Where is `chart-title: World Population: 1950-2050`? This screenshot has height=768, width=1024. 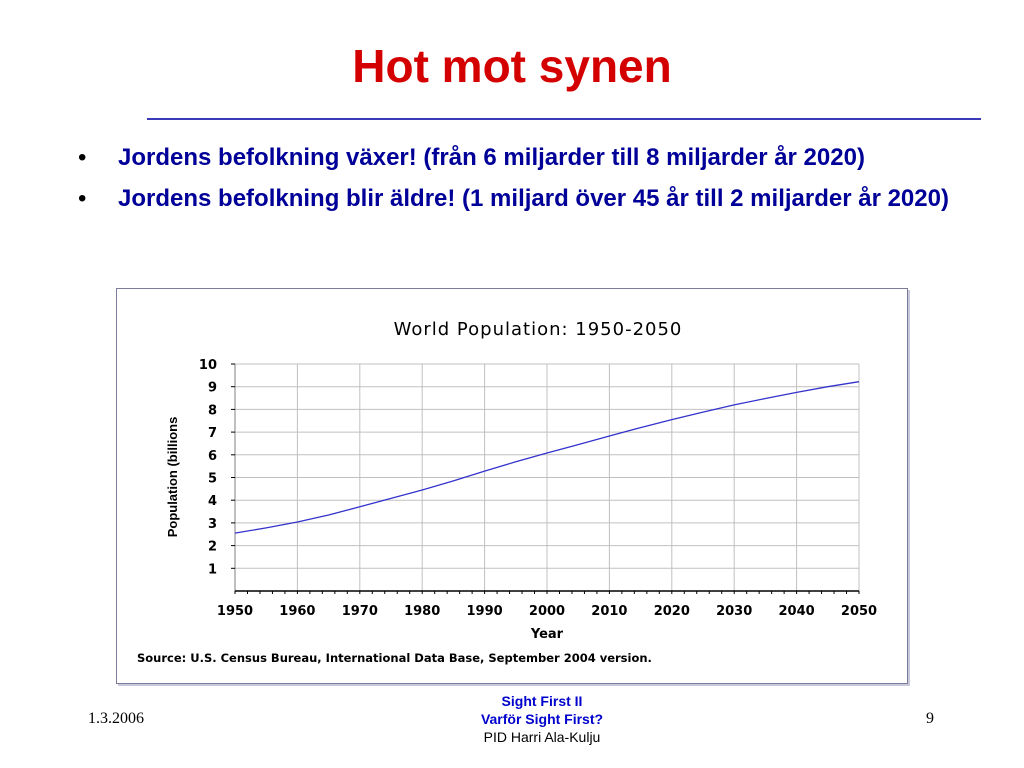 chart-title: World Population: 1950-2050 is located at coordinates (538, 329).